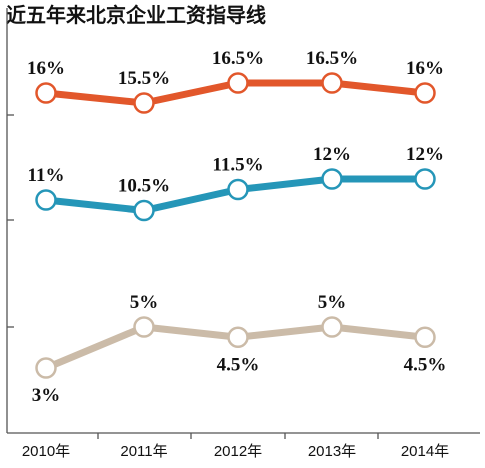 The image size is (485, 468). Describe the element at coordinates (237, 165) in the screenshot. I see `data-label: 11.5%` at that location.